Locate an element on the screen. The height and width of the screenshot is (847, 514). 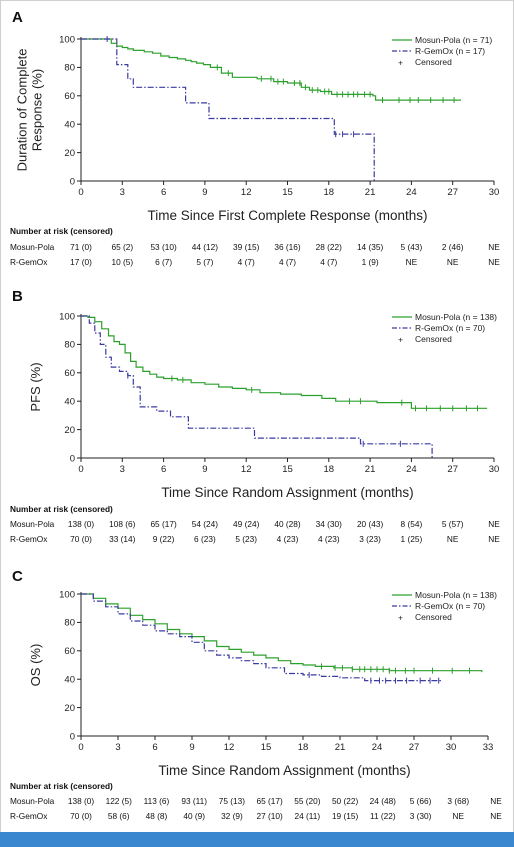
panel-c-risk-cell: 75 (13) is located at coordinates (232, 801).